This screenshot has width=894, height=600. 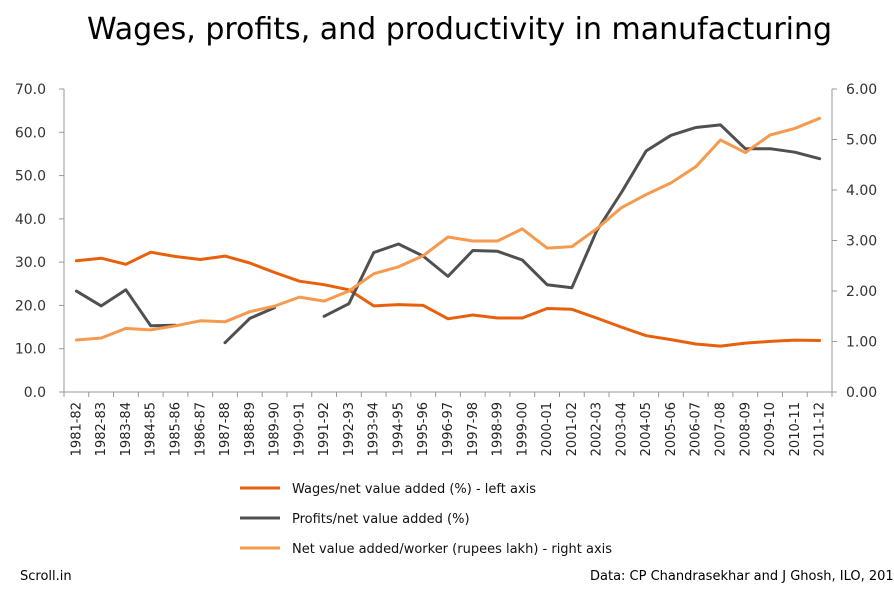 What do you see at coordinates (30, 350) in the screenshot?
I see `left-tick-label: 10.0` at bounding box center [30, 350].